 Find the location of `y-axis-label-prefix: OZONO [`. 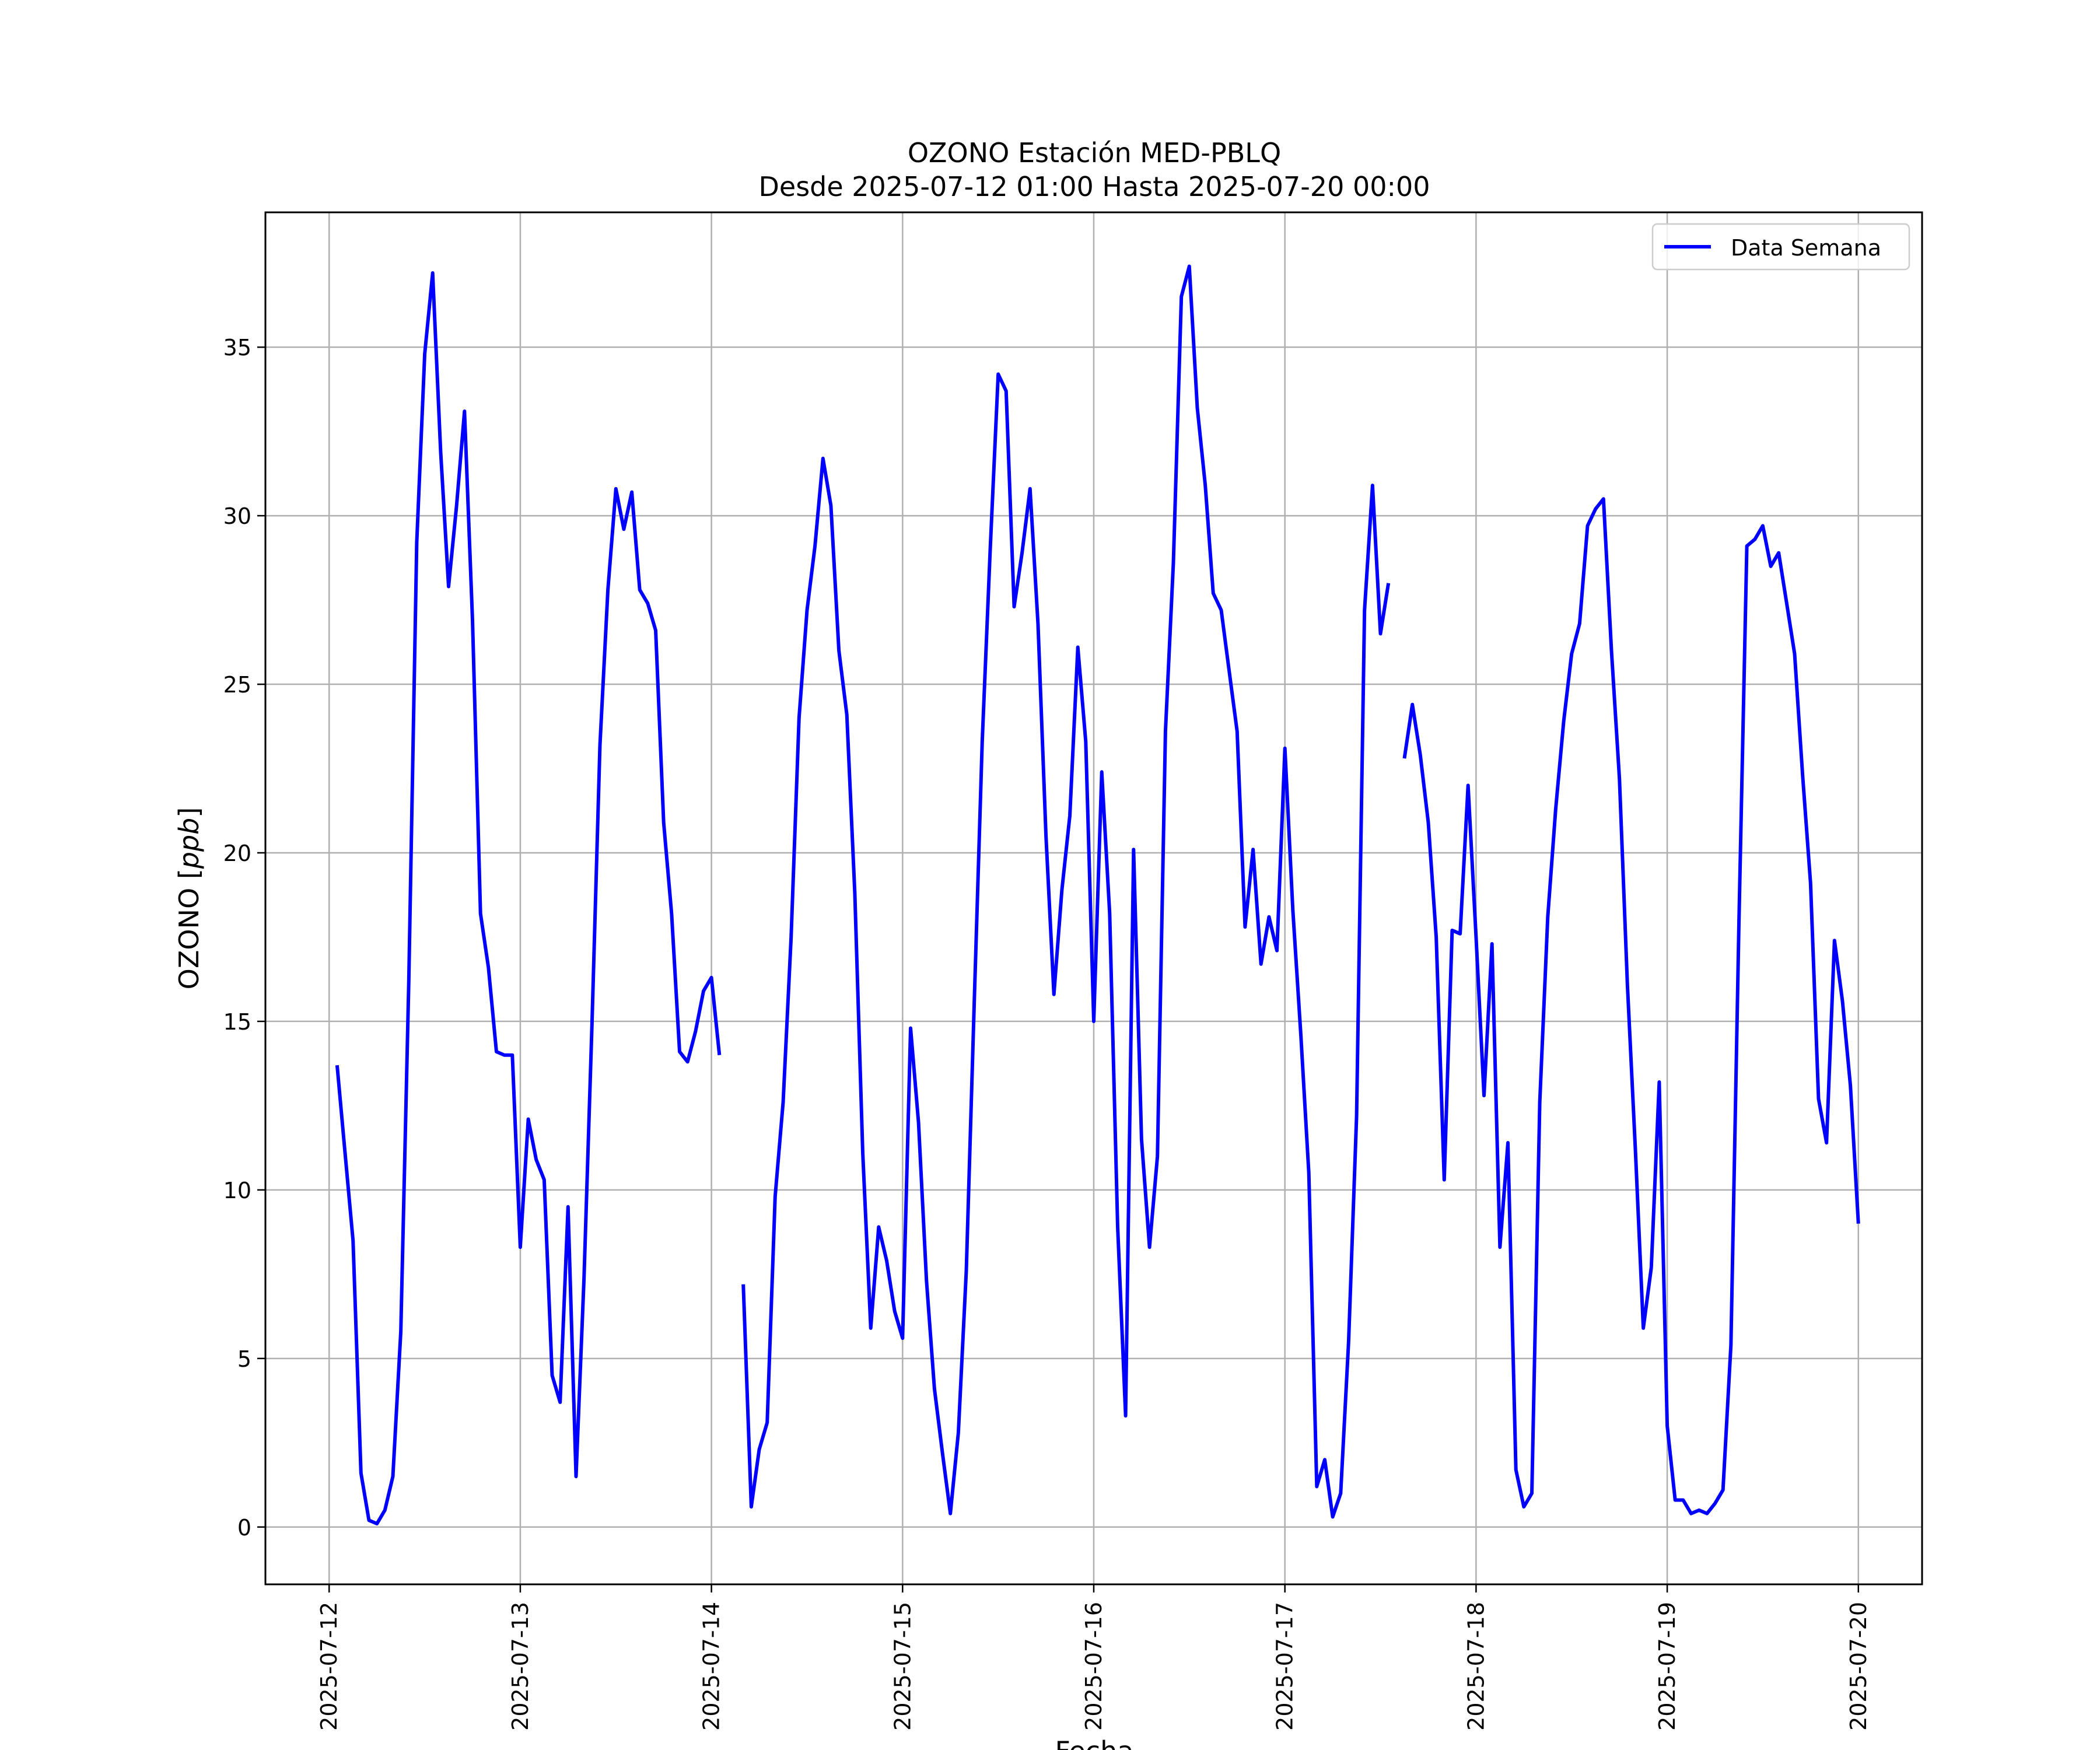

y-axis-label-prefix: OZONO [ is located at coordinates (189, 929).